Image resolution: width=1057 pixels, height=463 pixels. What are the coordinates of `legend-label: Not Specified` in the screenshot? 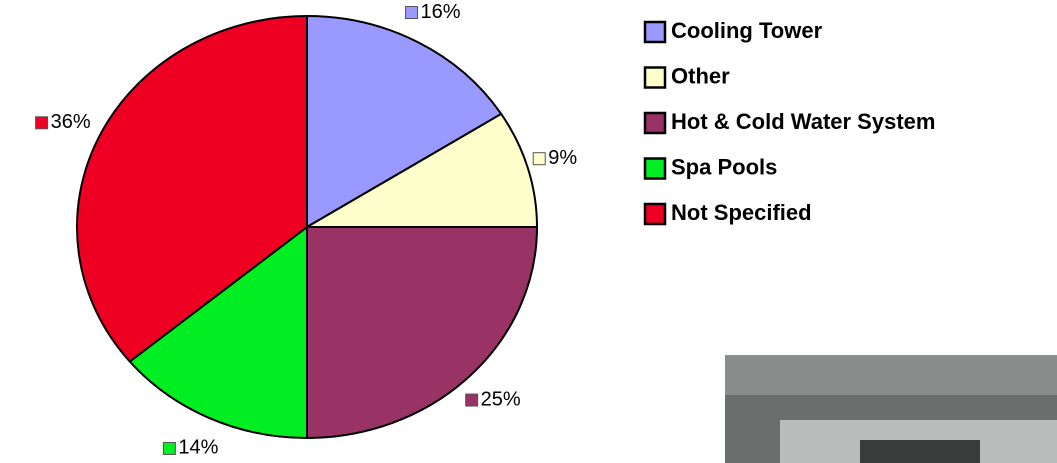 It's located at (741, 212).